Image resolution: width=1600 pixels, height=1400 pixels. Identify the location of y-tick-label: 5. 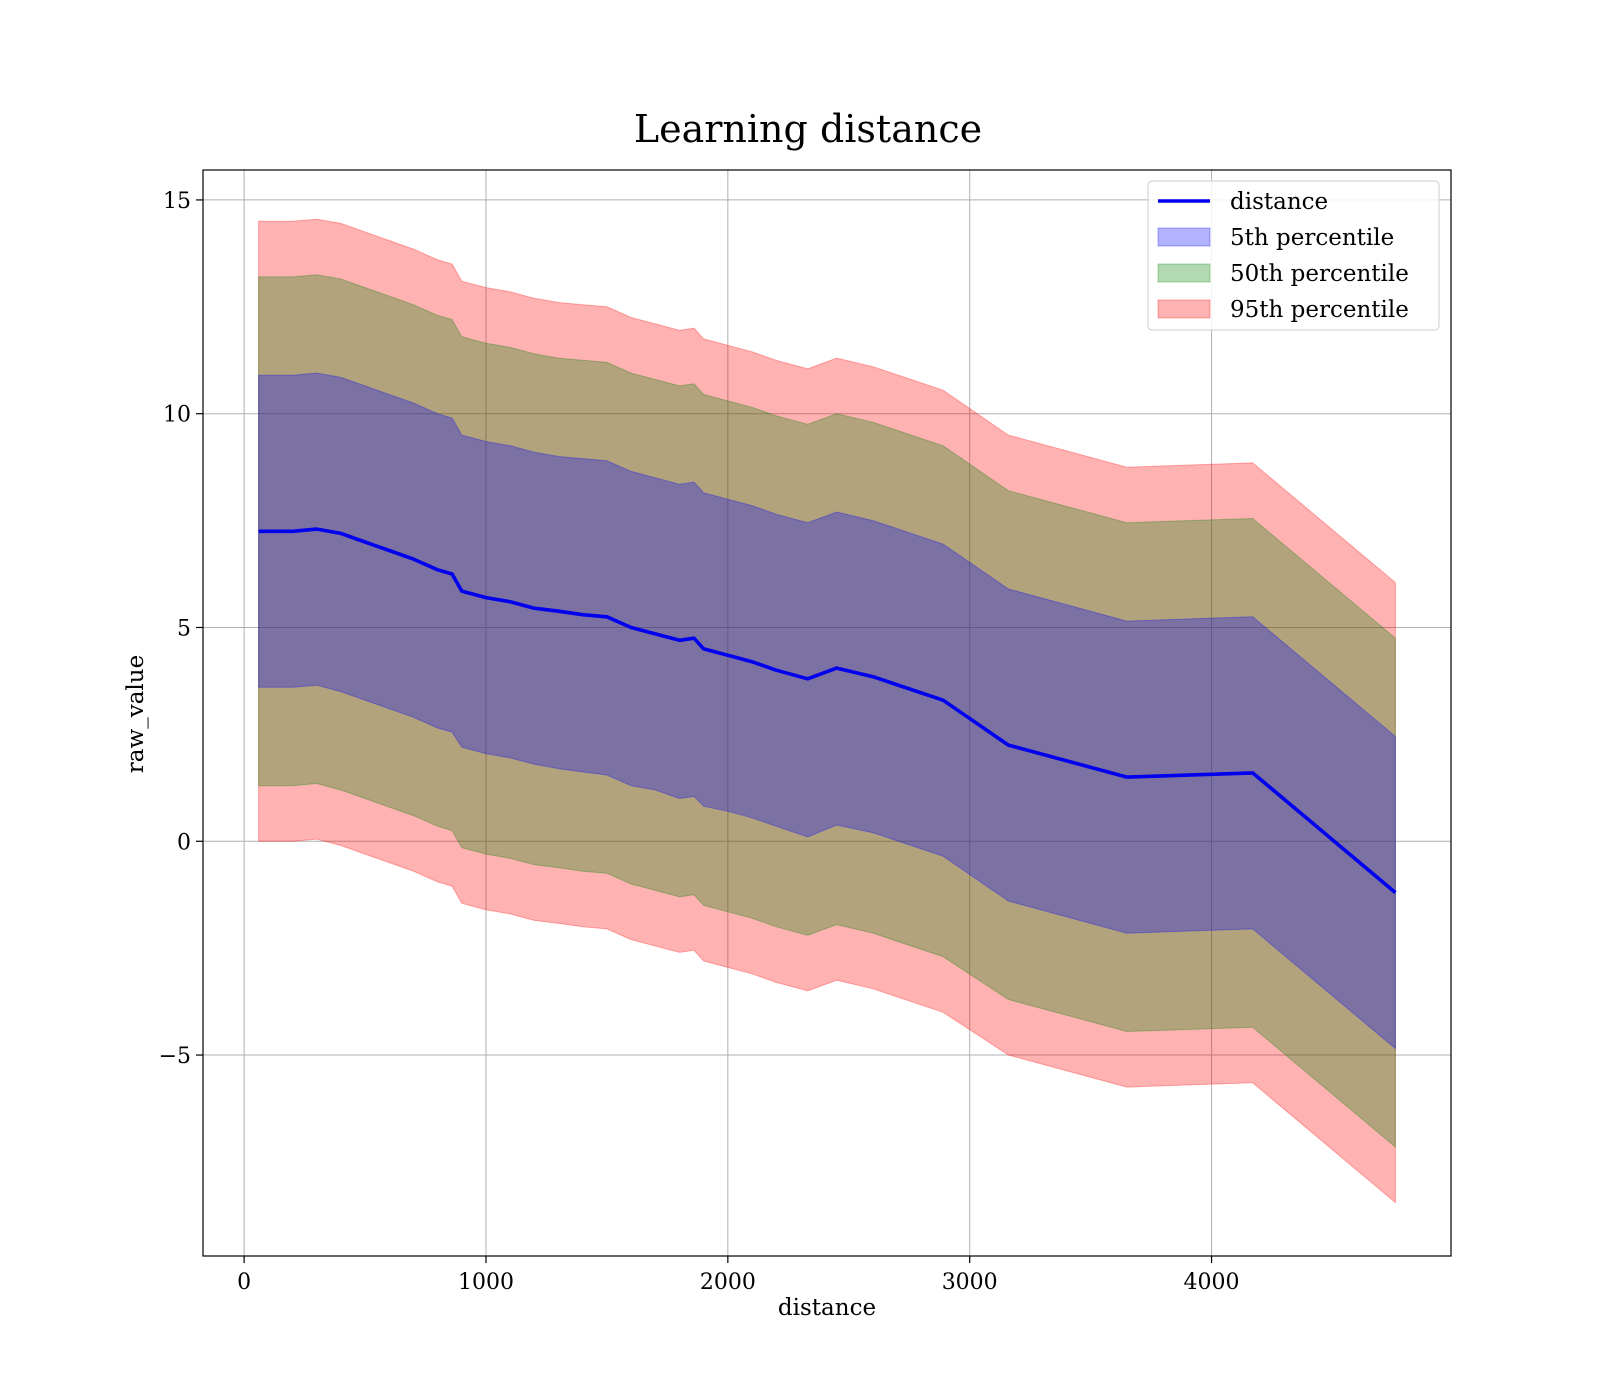
(184, 628).